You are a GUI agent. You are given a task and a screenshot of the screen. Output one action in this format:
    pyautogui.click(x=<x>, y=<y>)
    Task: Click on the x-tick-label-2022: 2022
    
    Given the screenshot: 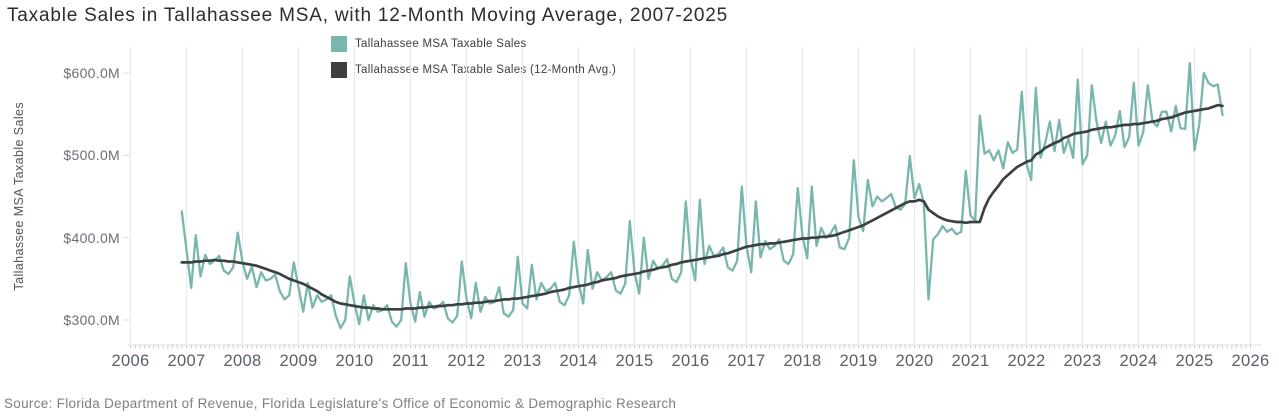 What is the action you would take?
    pyautogui.click(x=1026, y=361)
    